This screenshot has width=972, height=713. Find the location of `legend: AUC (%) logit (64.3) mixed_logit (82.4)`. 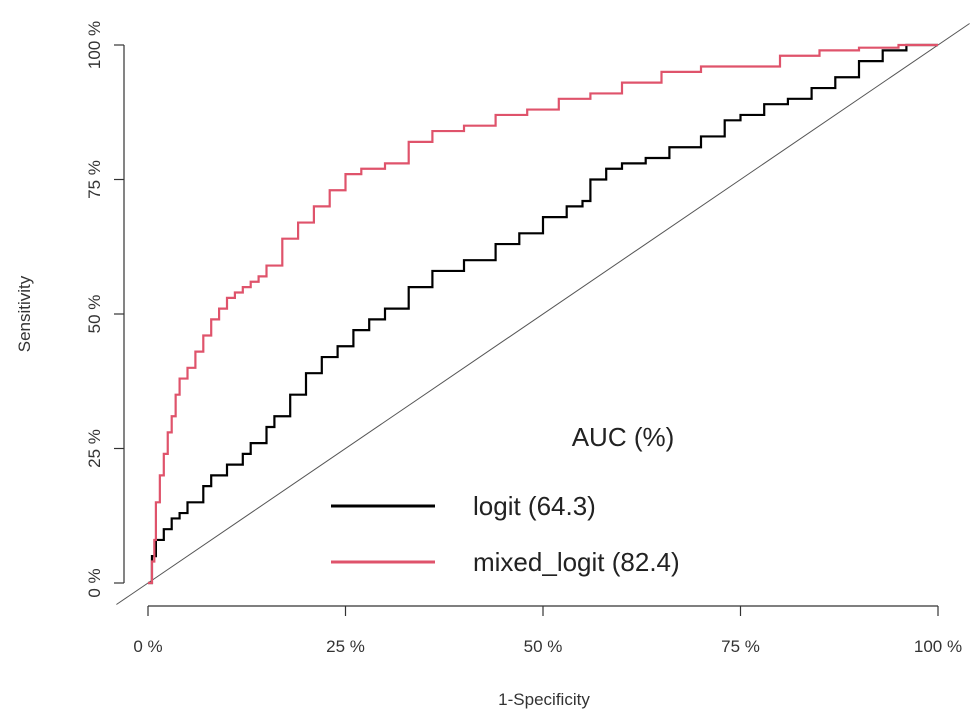

legend: AUC (%) logit (64.3) mixed_logit (82.4) is located at coordinates (505, 499).